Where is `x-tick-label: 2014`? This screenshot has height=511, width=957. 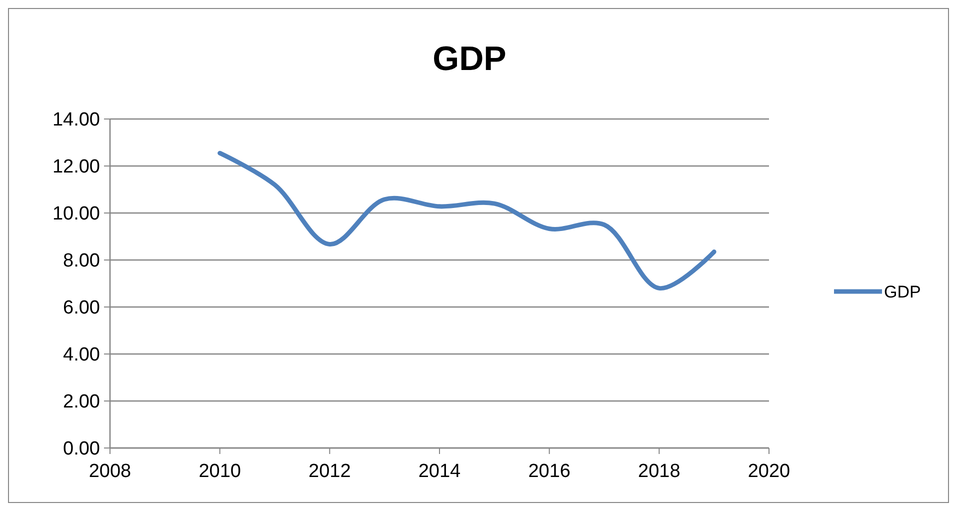
x-tick-label: 2014 is located at coordinates (440, 471).